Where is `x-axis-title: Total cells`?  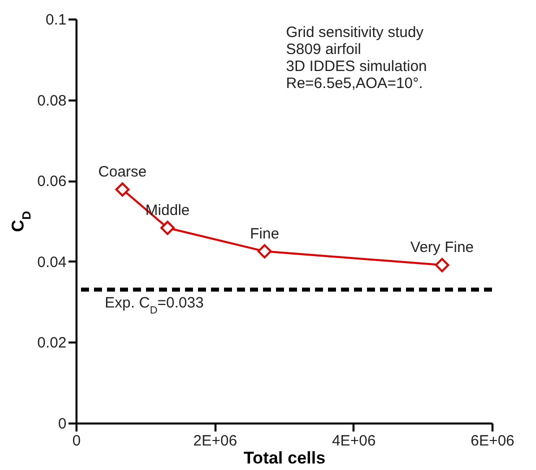
x-axis-title: Total cells is located at coordinates (285, 458).